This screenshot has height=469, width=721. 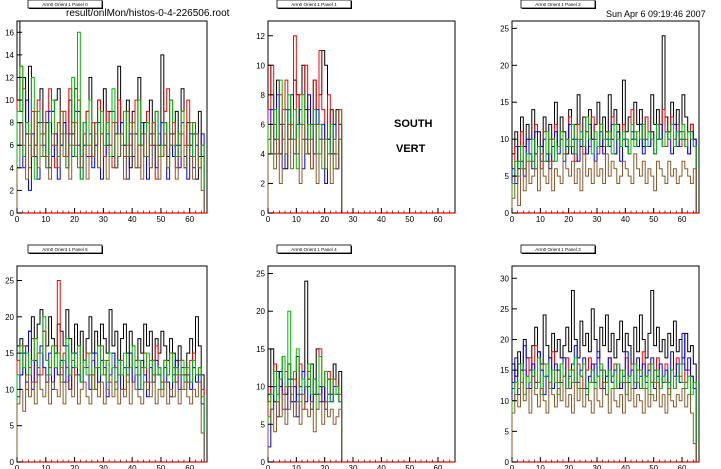 I want to click on panel-title: Arm0 Orient 1 Panel 4, so click(x=314, y=249).